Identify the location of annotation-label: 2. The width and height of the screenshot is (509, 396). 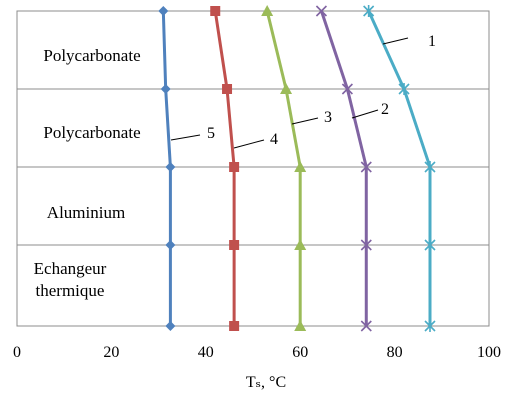
(385, 109).